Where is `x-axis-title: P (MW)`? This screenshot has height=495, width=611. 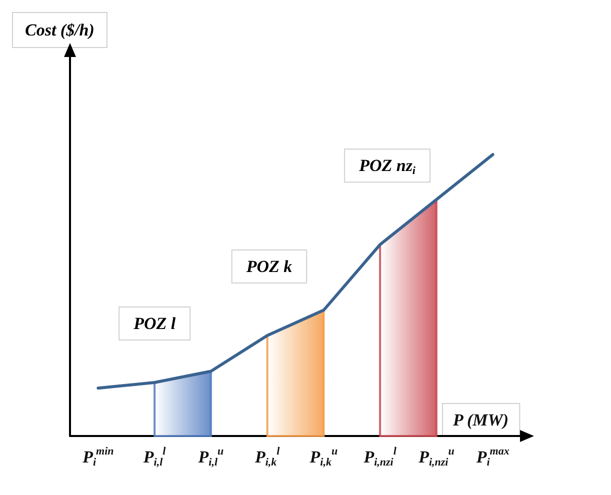 x-axis-title: P (MW) is located at coordinates (480, 420).